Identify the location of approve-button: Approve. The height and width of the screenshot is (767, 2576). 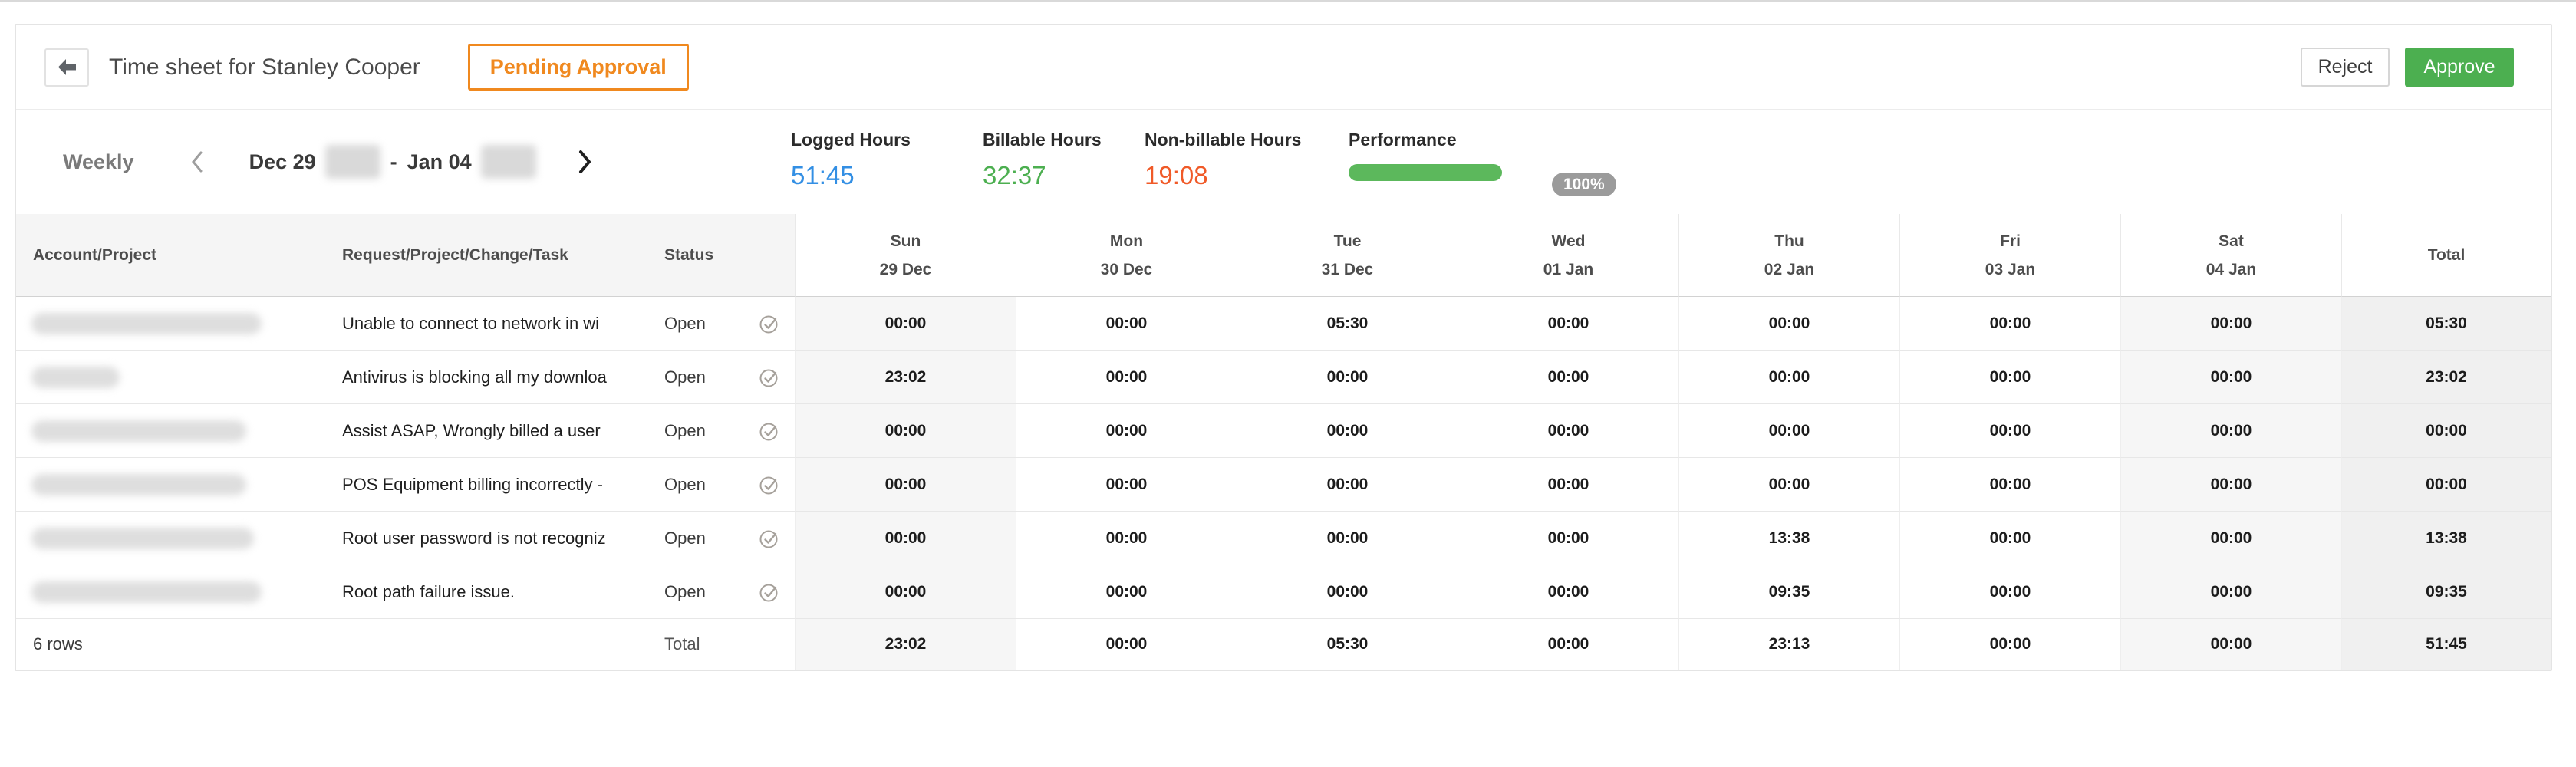
(2459, 67).